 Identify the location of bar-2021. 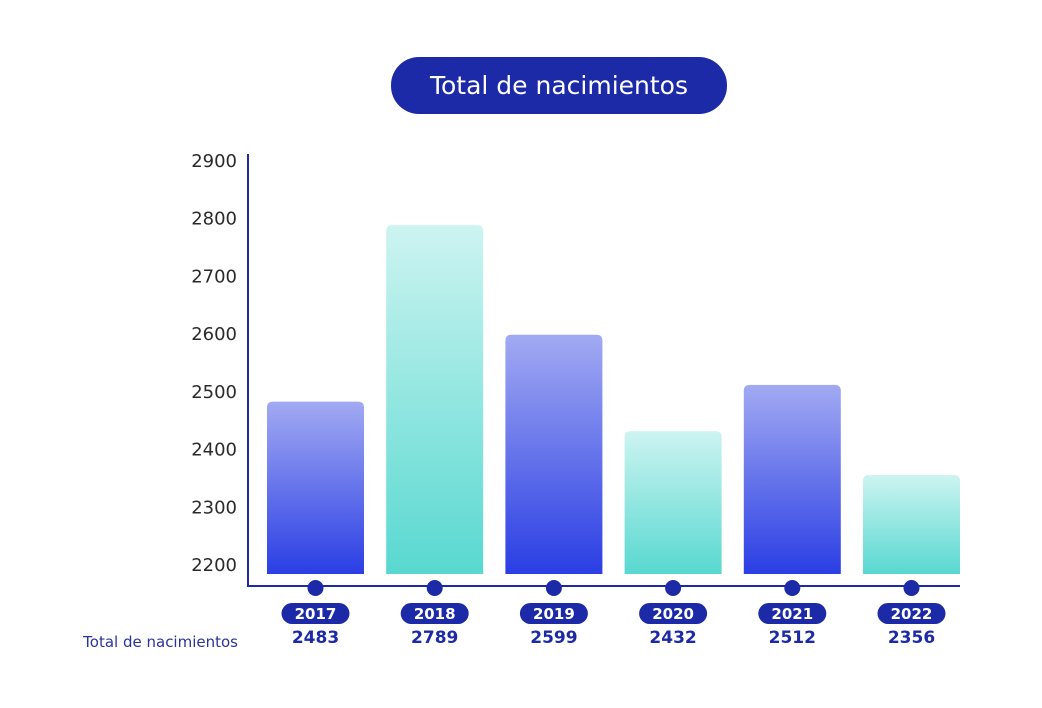
(792, 479).